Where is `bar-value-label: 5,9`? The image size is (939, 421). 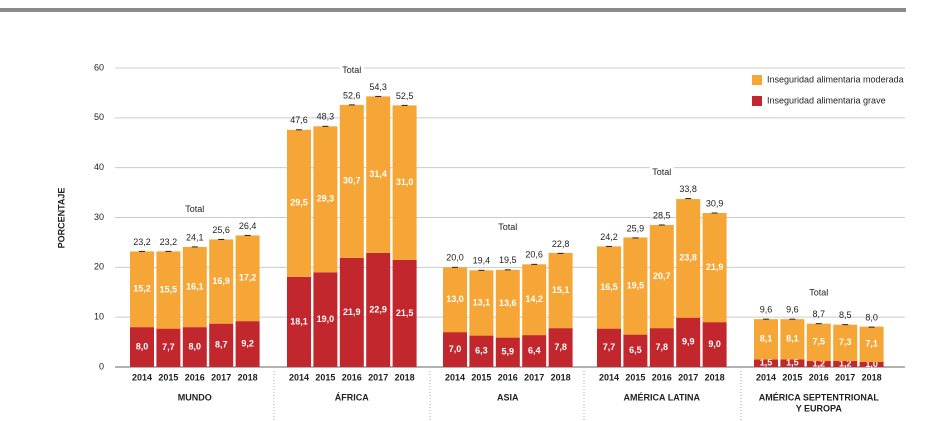 bar-value-label: 5,9 is located at coordinates (508, 352).